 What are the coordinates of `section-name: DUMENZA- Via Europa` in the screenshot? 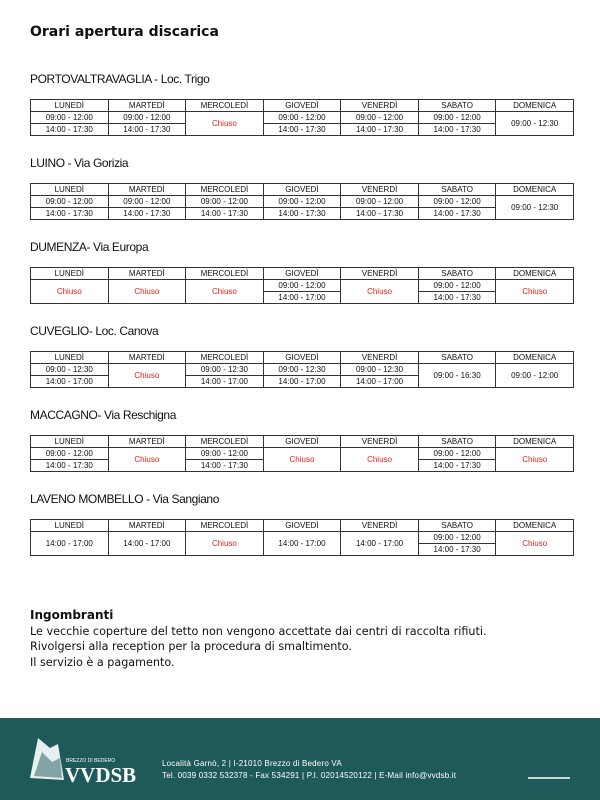 It's located at (89, 247).